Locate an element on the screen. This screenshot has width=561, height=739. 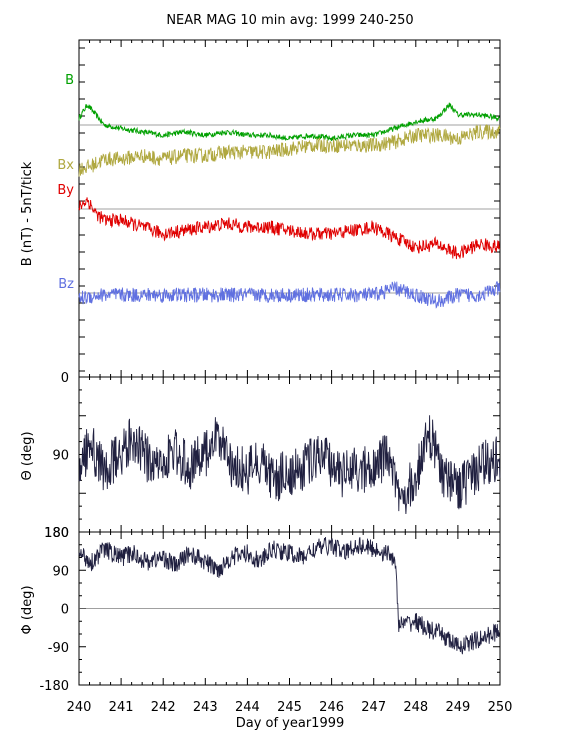
x-tick-label: 241 is located at coordinates (121, 707).